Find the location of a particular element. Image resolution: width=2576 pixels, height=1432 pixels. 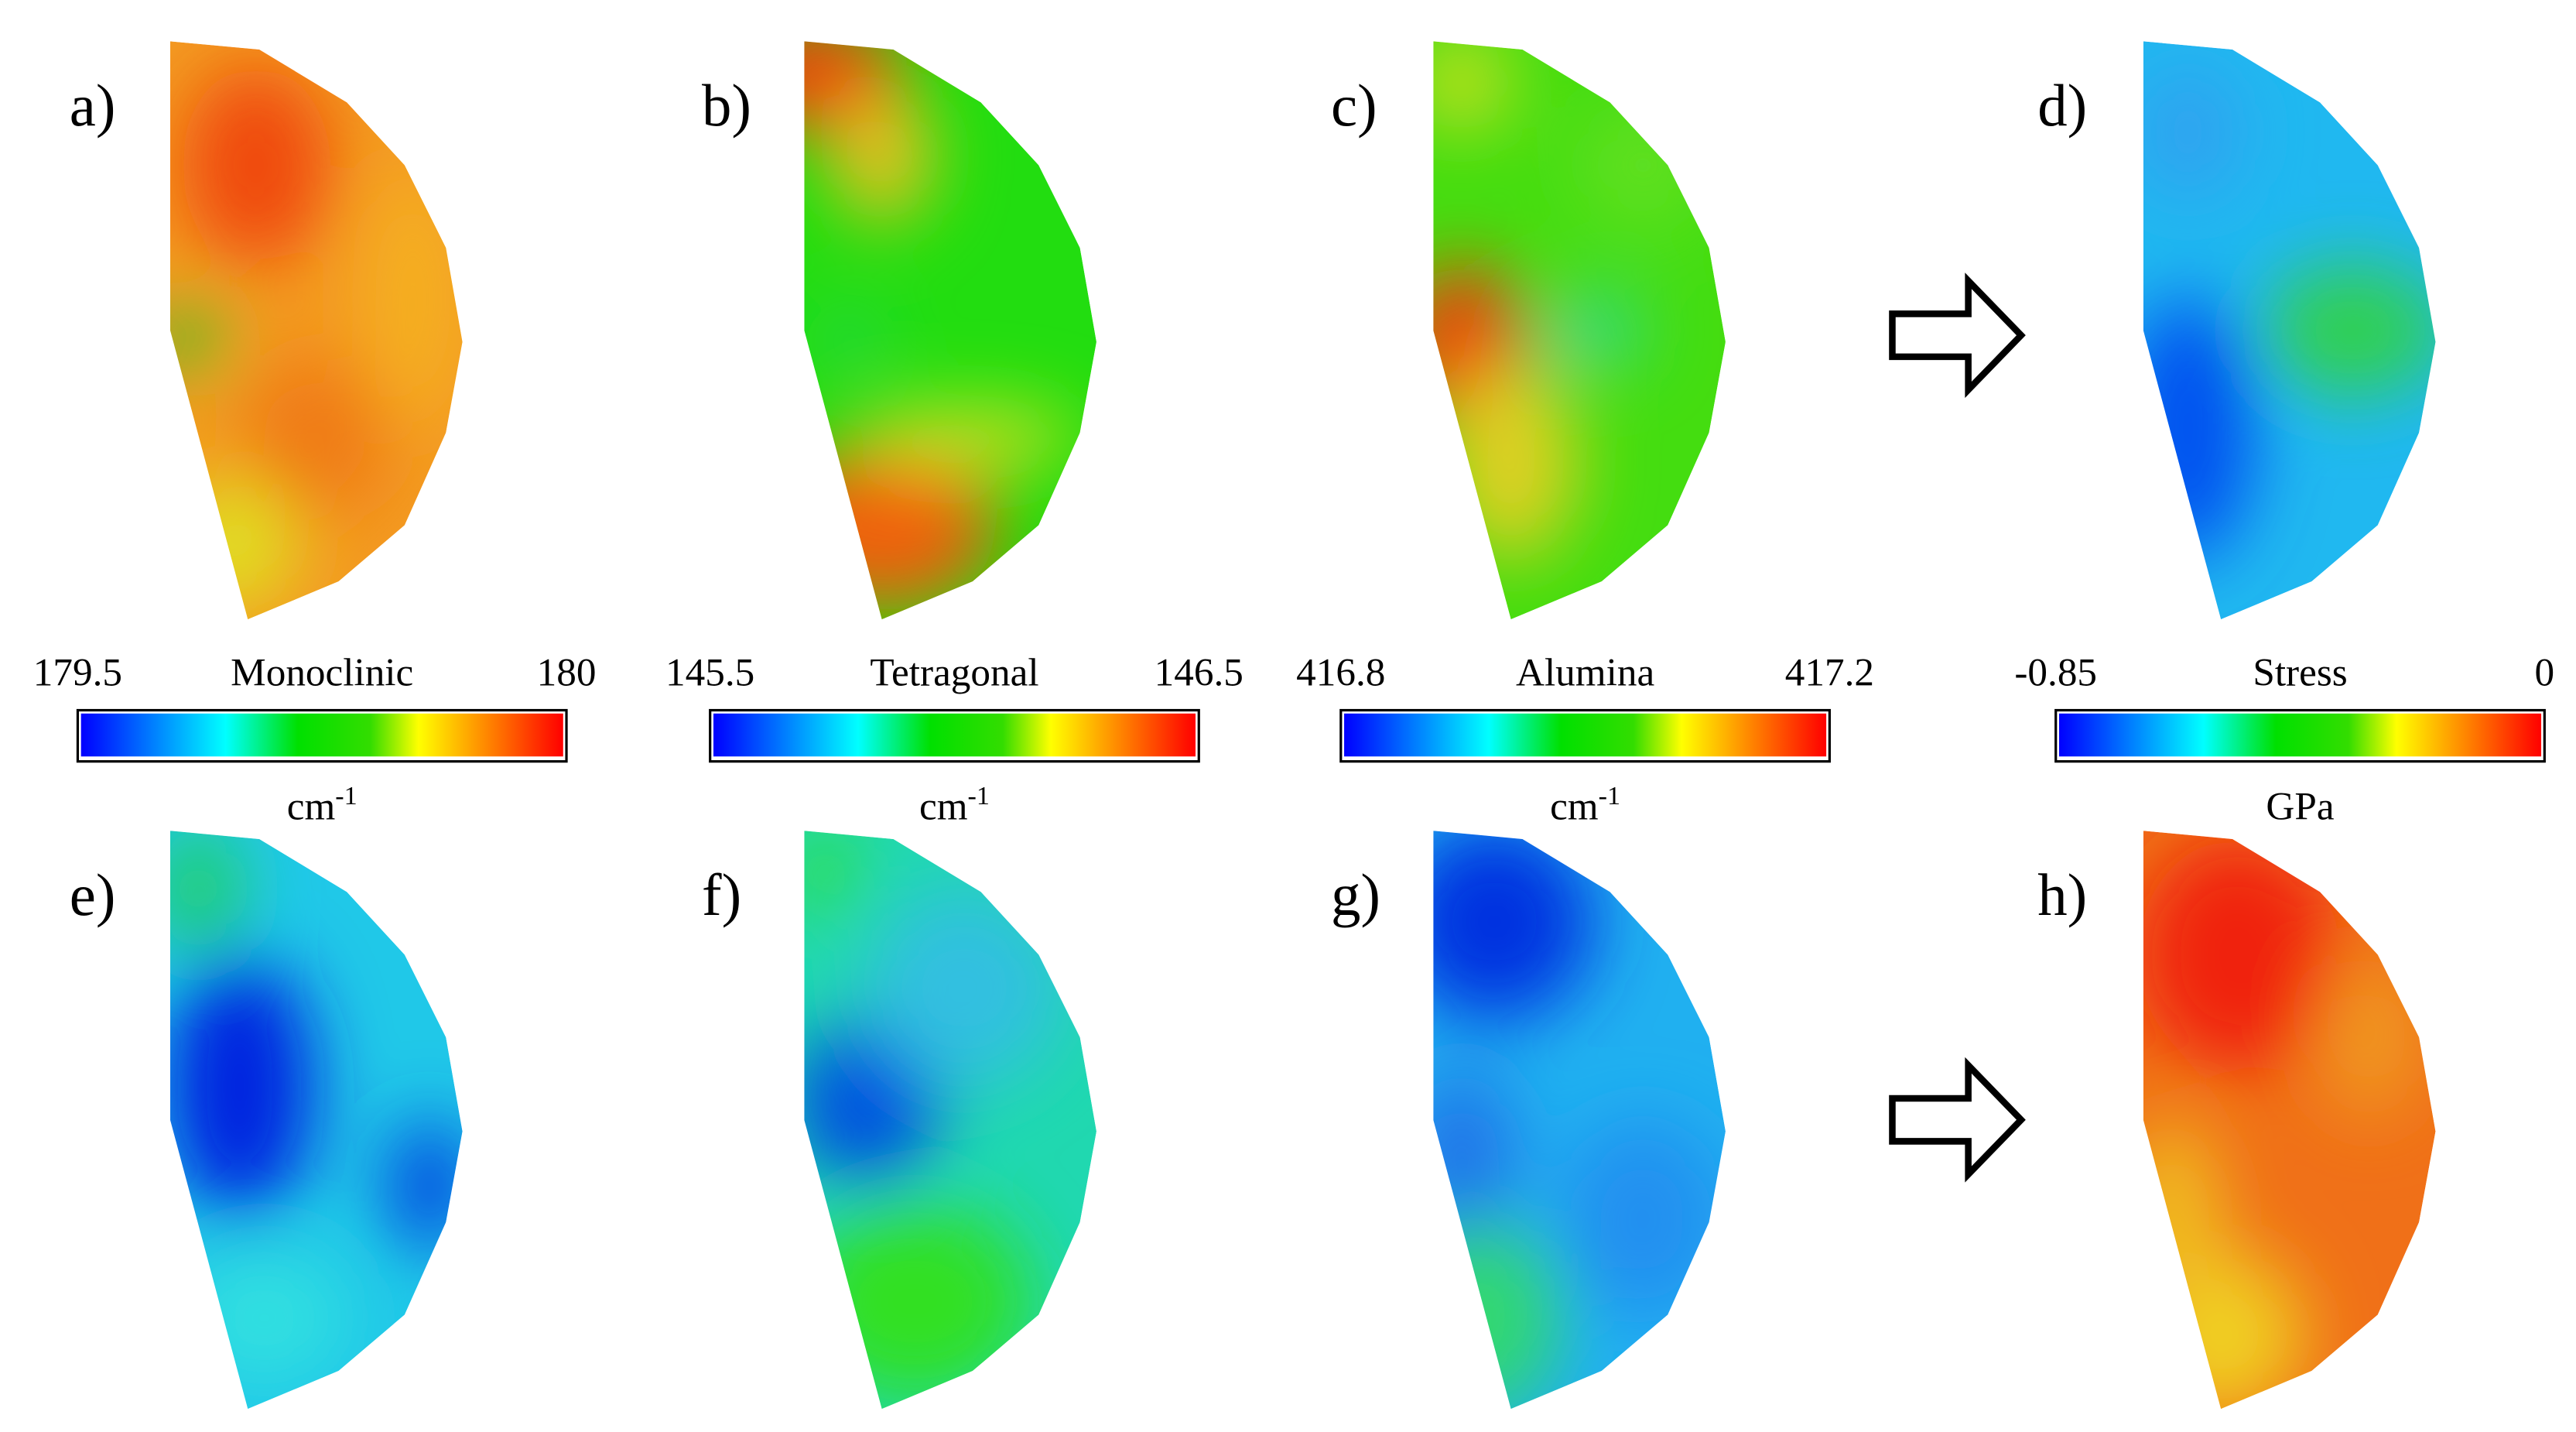

panel-label: e) is located at coordinates (93, 895).